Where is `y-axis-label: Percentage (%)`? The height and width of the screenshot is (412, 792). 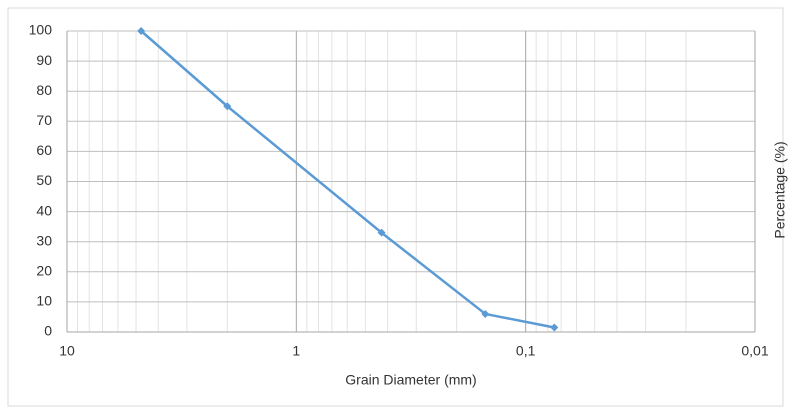 y-axis-label: Percentage (%) is located at coordinates (780, 189).